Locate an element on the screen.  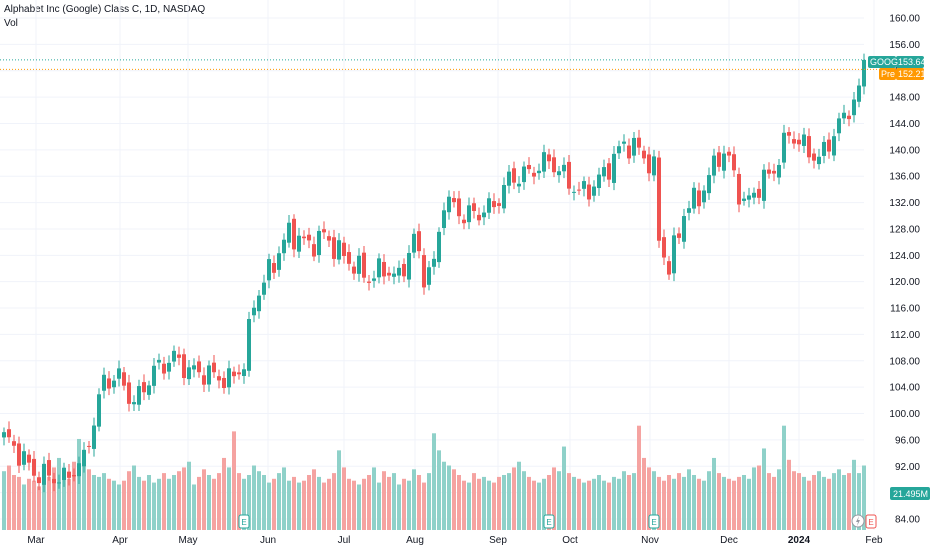
y-tick-label: 148.00 is located at coordinates (904, 98).